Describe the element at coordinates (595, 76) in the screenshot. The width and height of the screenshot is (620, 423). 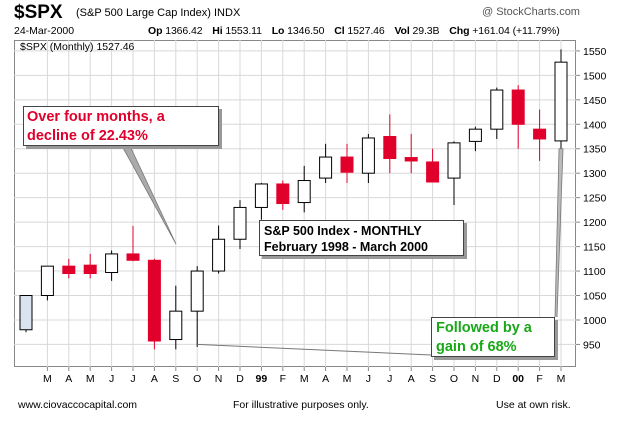
I see `y-tick-label: 1500` at that location.